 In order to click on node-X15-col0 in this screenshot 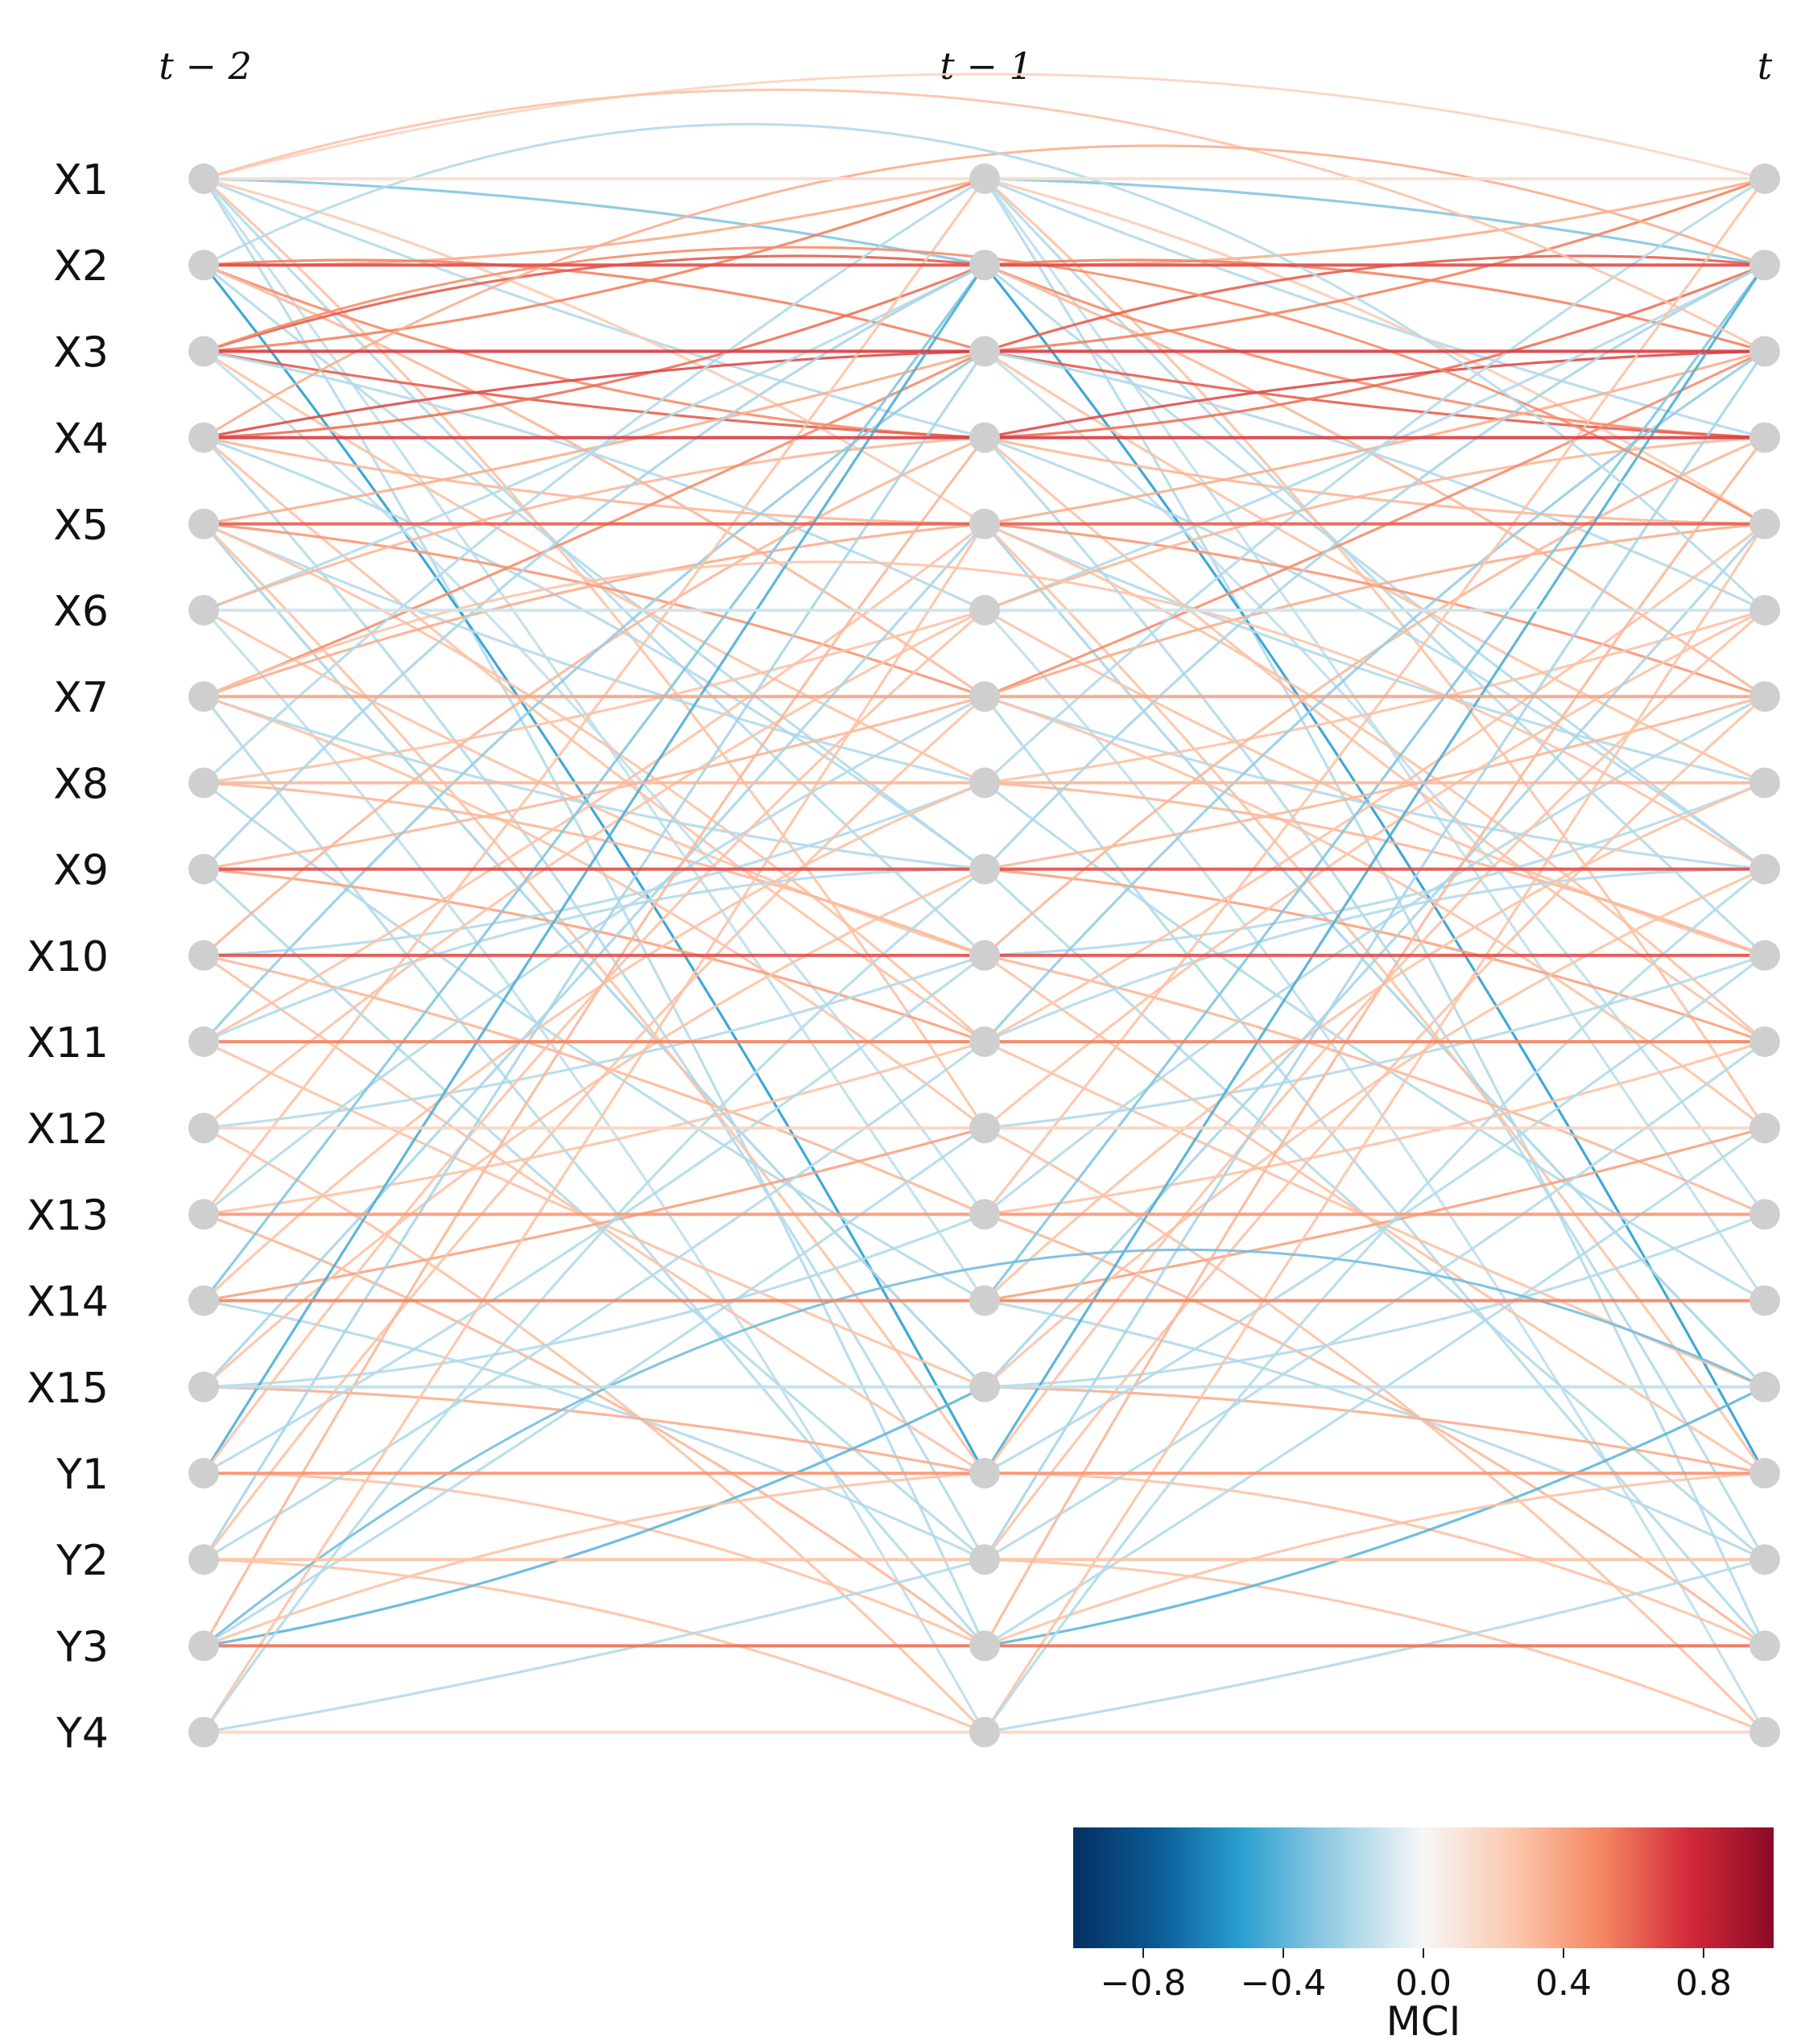, I will do `click(203, 1386)`.